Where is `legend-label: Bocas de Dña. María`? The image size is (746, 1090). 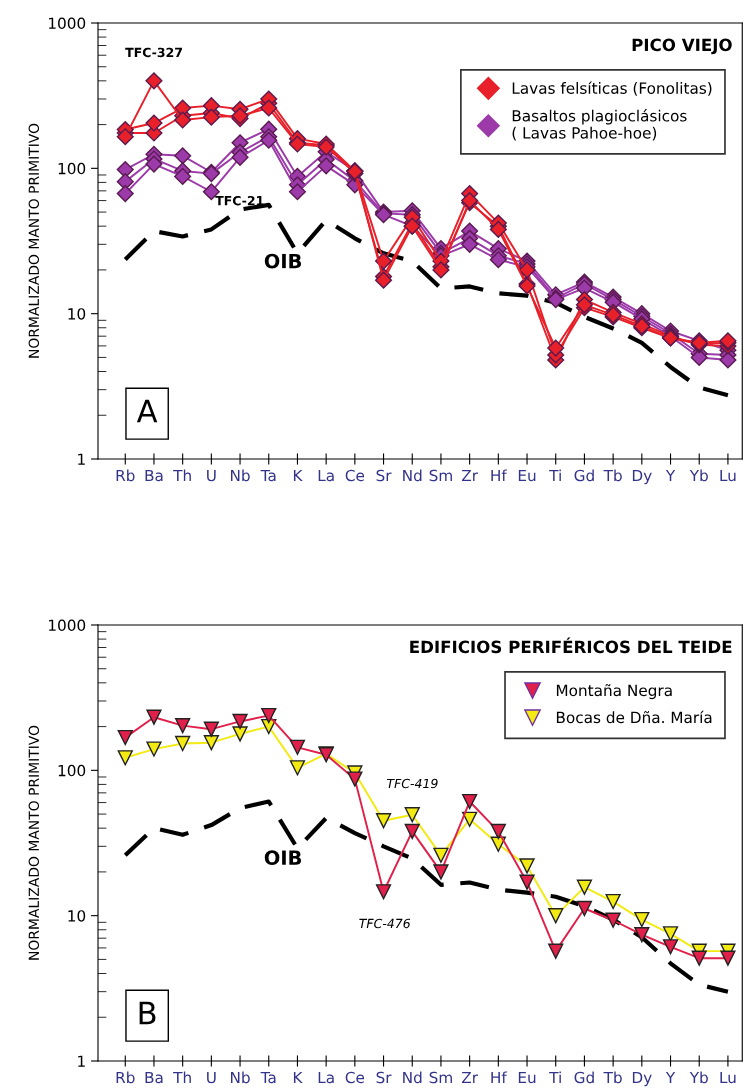 legend-label: Bocas de Dña. María is located at coordinates (634, 717).